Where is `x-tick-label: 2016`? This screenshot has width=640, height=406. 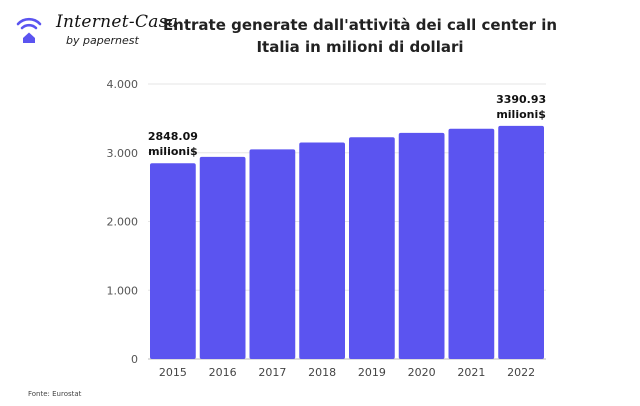
x-tick-label: 2016 is located at coordinates (223, 372).